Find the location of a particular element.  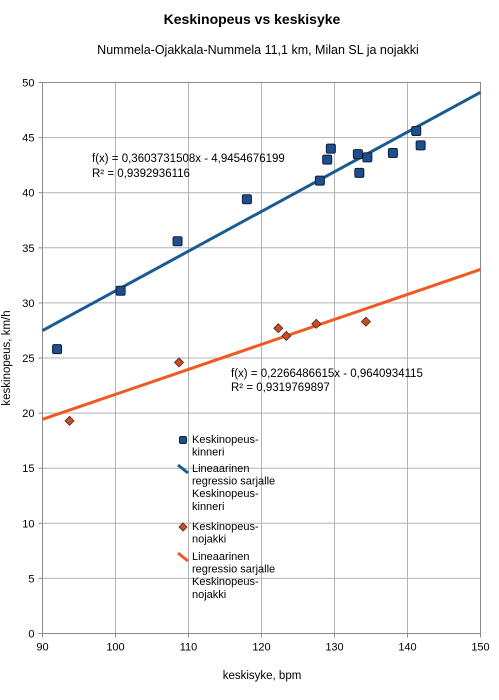

trend-equation-nojakki: f(x) = 0,2266486615x - 0,9640934115 is located at coordinates (327, 374).